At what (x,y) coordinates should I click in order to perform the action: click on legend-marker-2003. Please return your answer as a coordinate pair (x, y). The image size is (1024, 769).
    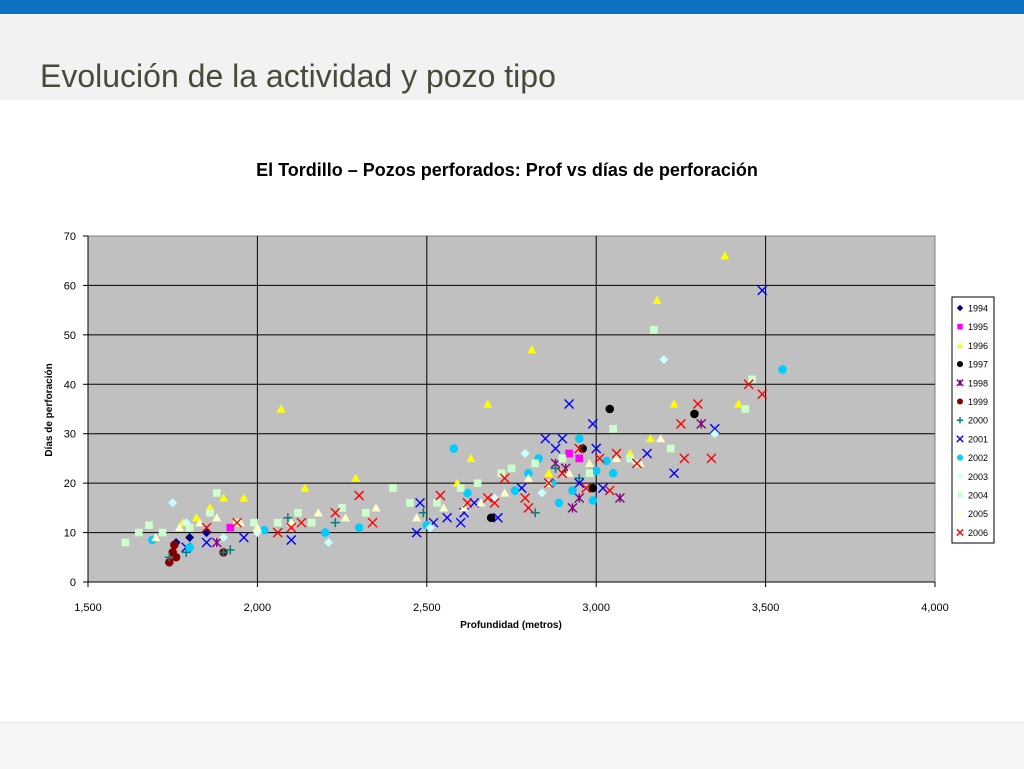
    Looking at the image, I should click on (960, 476).